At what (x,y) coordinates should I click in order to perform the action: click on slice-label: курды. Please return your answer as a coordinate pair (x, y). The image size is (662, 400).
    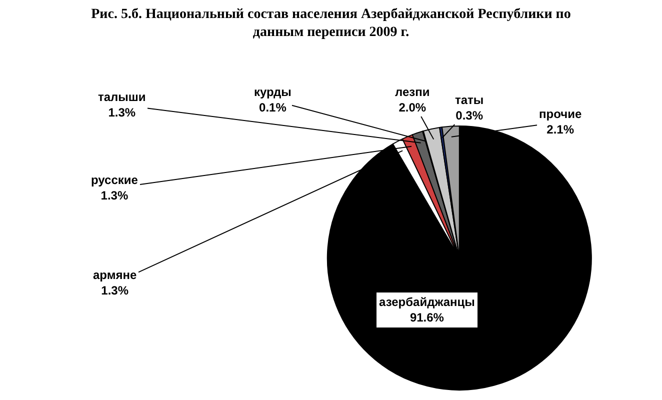
    Looking at the image, I should click on (273, 92).